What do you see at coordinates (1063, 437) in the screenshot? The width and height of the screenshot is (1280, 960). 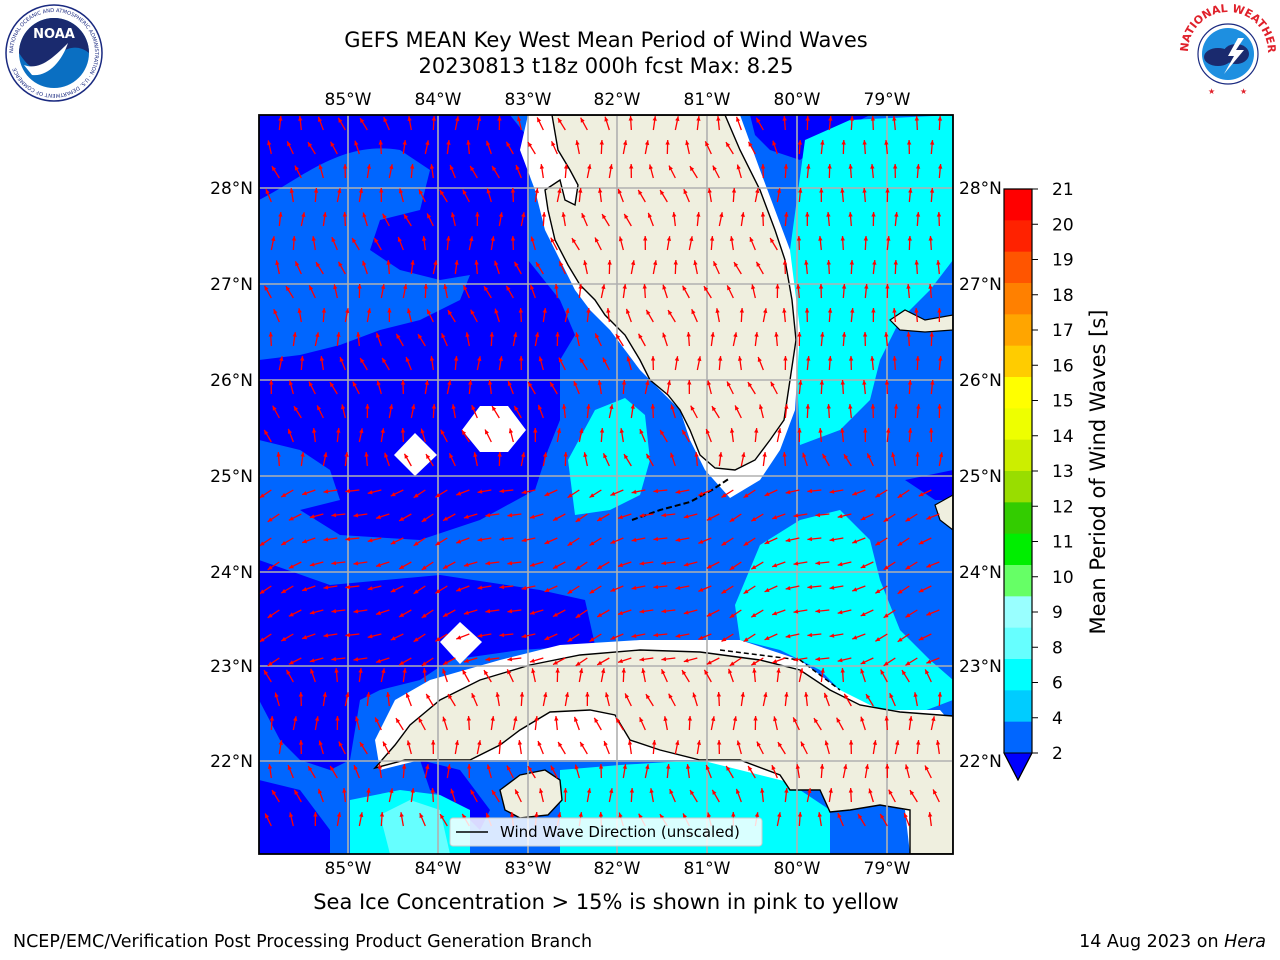 I see `colorbar-tick-label: 14` at bounding box center [1063, 437].